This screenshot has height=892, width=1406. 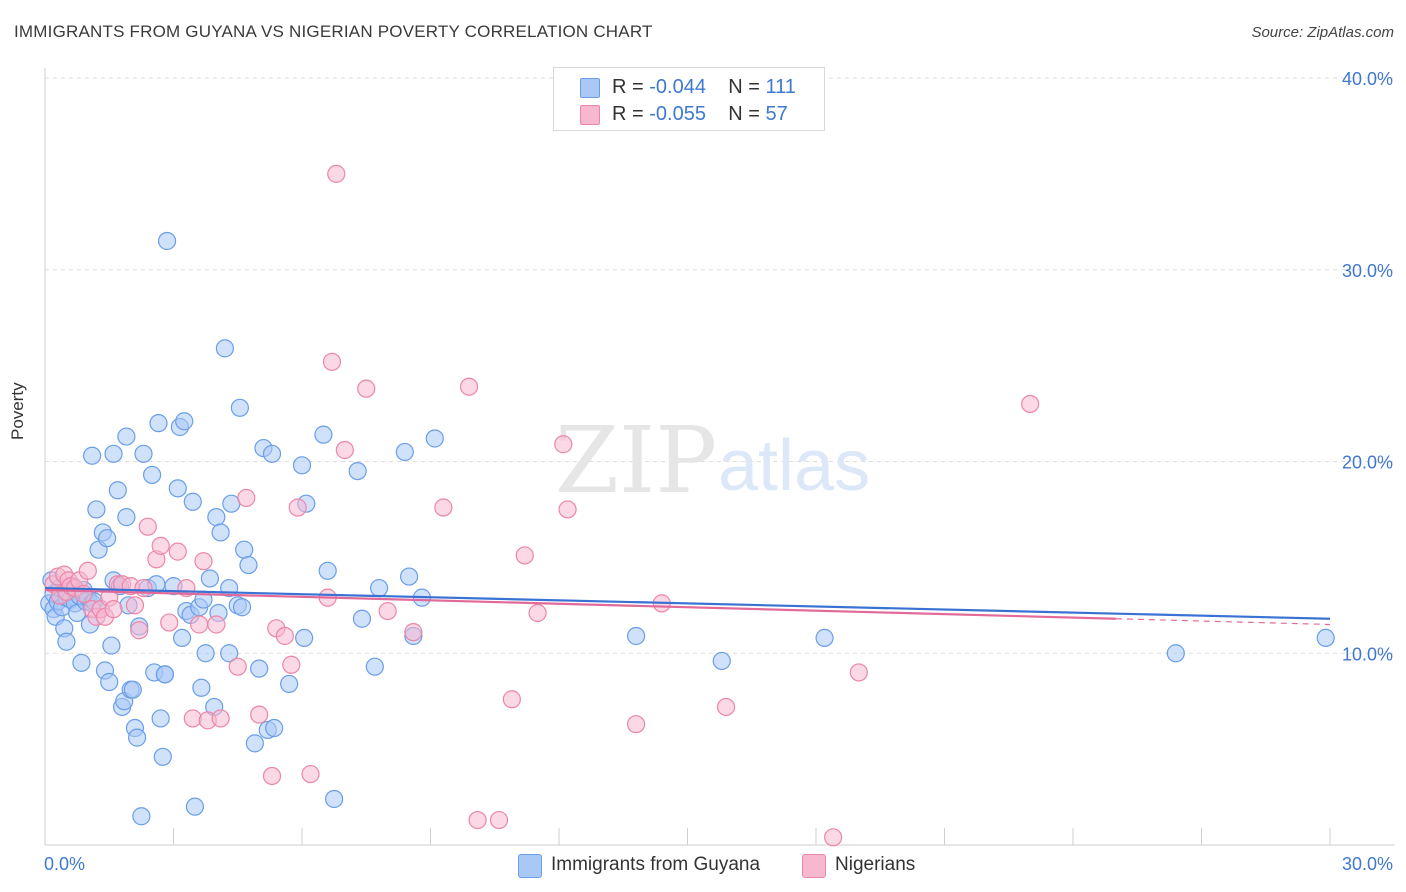 I want to click on n-value: 111, so click(x=780, y=87).